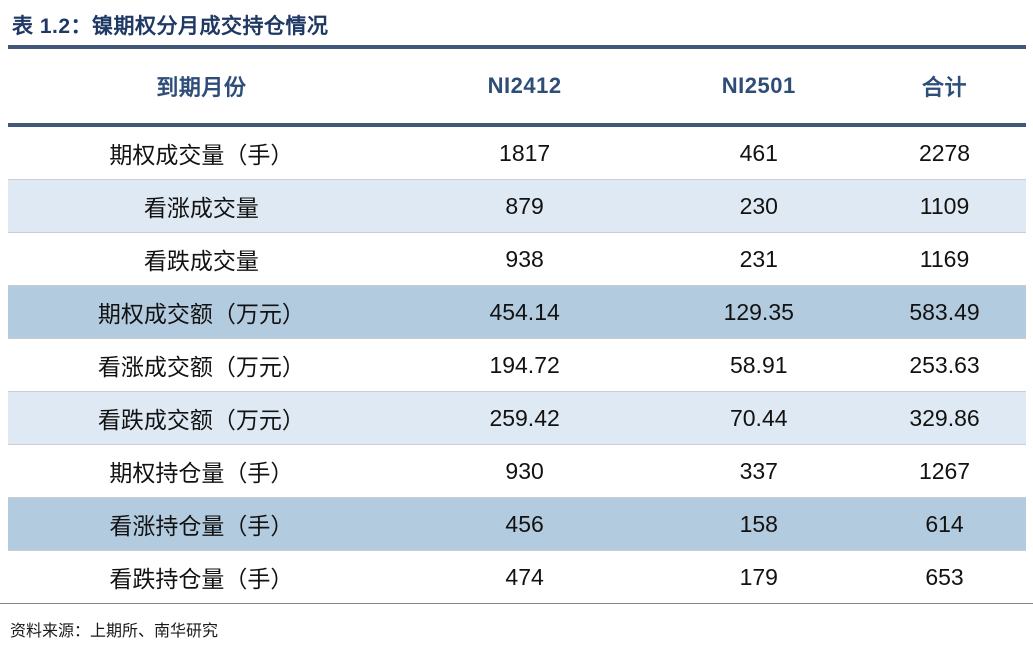 Image resolution: width=1033 pixels, height=656 pixels. Describe the element at coordinates (516, 603) in the screenshot. I see `footer-rule` at that location.